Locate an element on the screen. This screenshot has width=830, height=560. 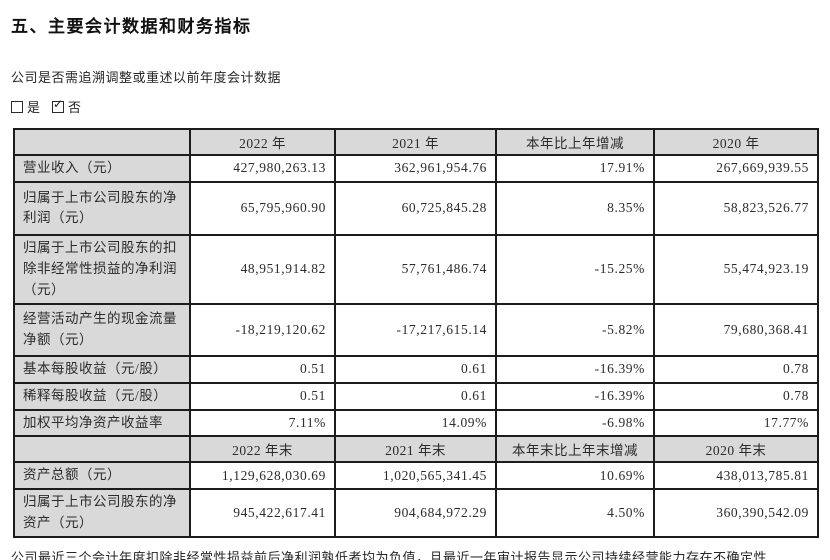
cell-2022: 65,795,960.90 is located at coordinates (262, 208).